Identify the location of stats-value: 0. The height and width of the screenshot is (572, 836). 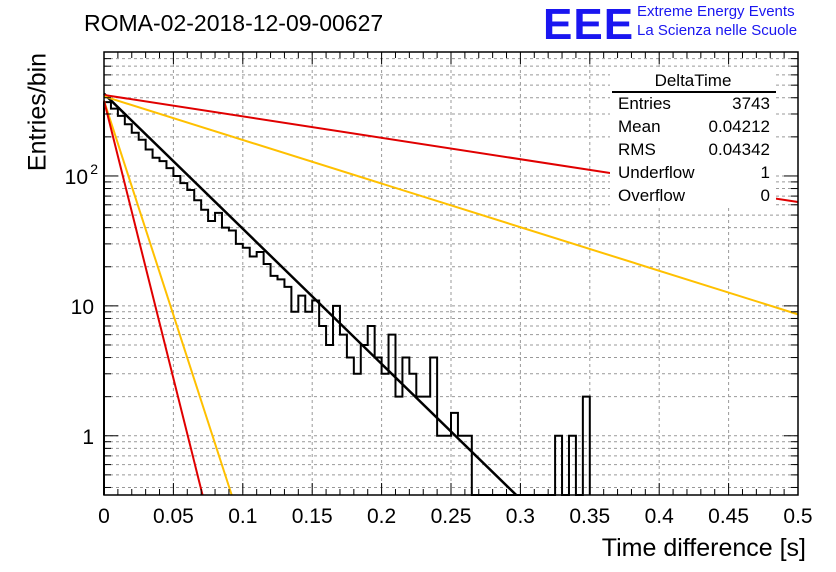
(765, 195).